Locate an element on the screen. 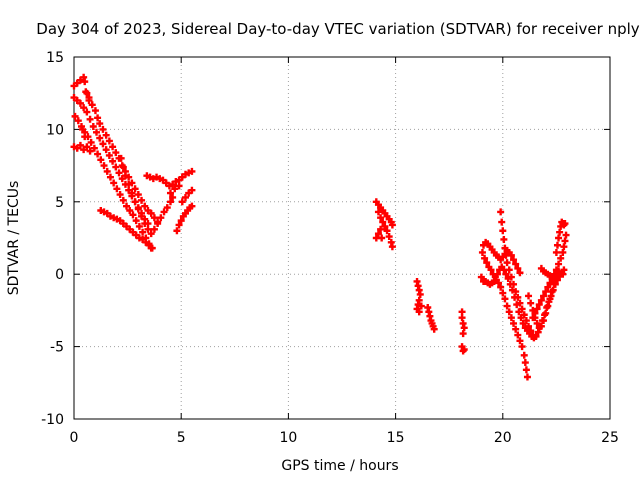  x-tick-label: 20 is located at coordinates (503, 438).